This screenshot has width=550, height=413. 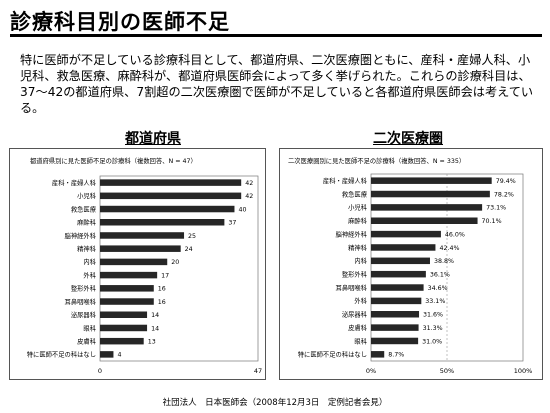 What do you see at coordinates (523, 371) in the screenshot?
I see `x-tick-label: 100%` at bounding box center [523, 371].